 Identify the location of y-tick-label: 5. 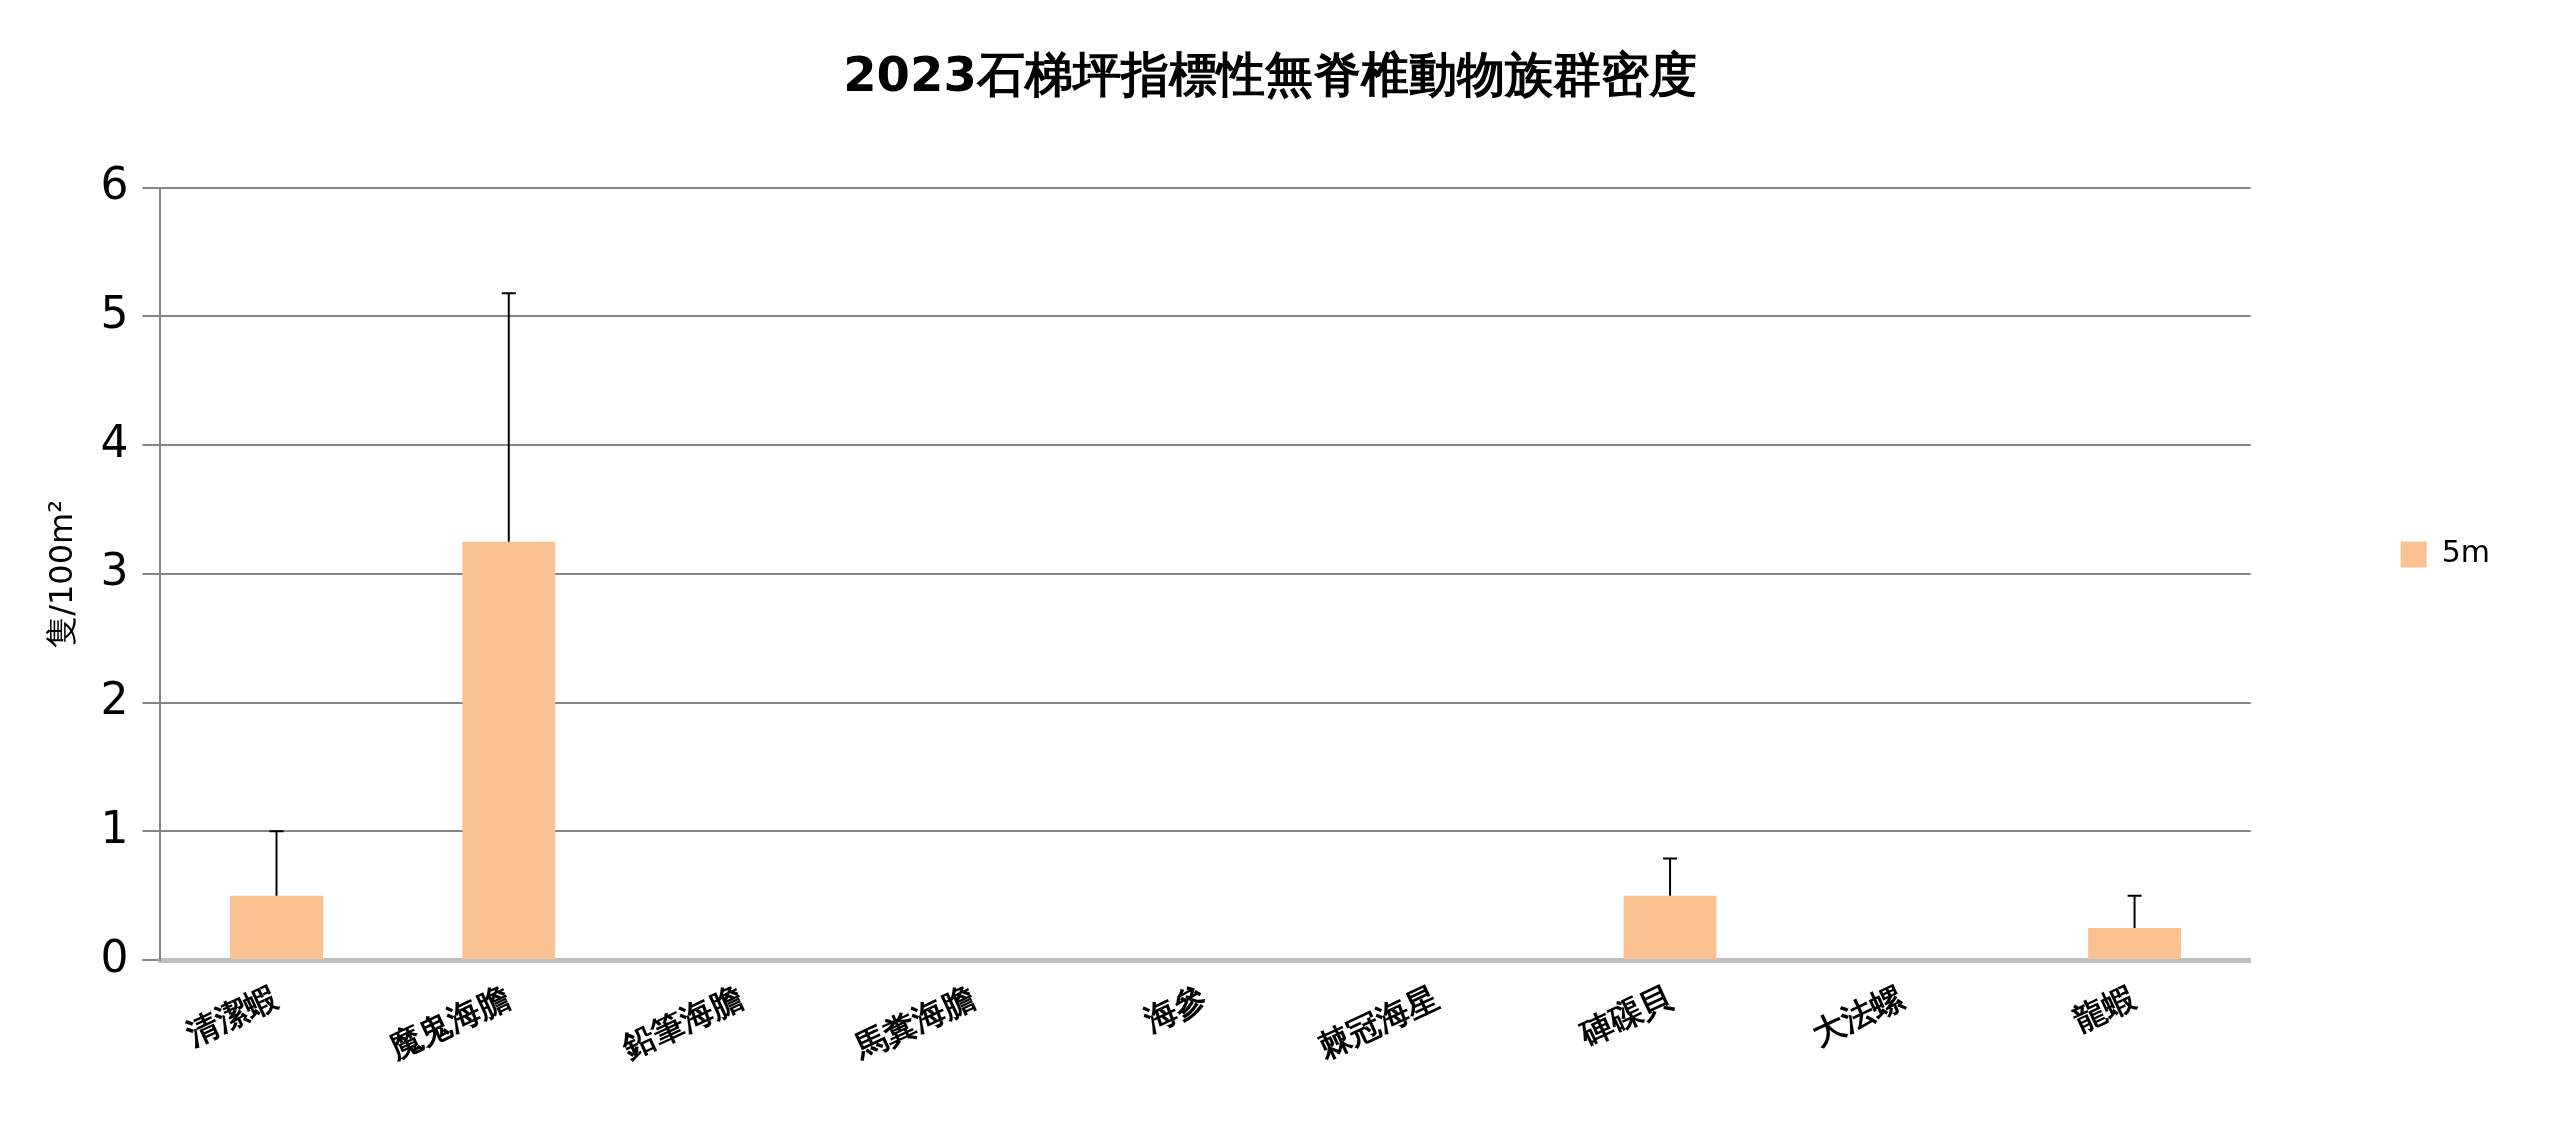
(114, 312).